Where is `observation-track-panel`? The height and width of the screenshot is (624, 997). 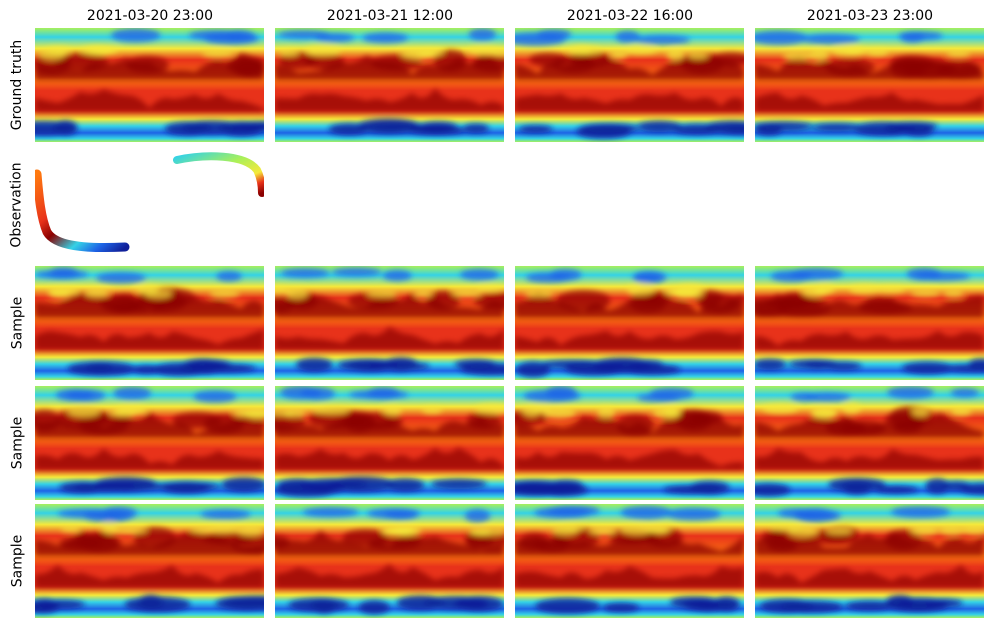
observation-track-panel is located at coordinates (149, 205).